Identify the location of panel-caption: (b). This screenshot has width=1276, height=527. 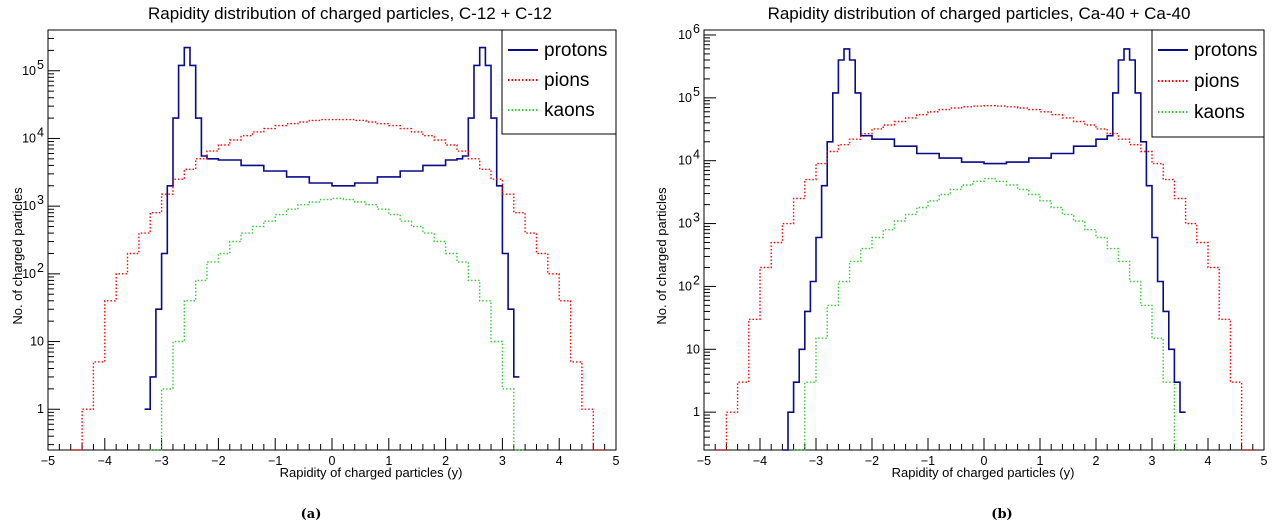
(1001, 514).